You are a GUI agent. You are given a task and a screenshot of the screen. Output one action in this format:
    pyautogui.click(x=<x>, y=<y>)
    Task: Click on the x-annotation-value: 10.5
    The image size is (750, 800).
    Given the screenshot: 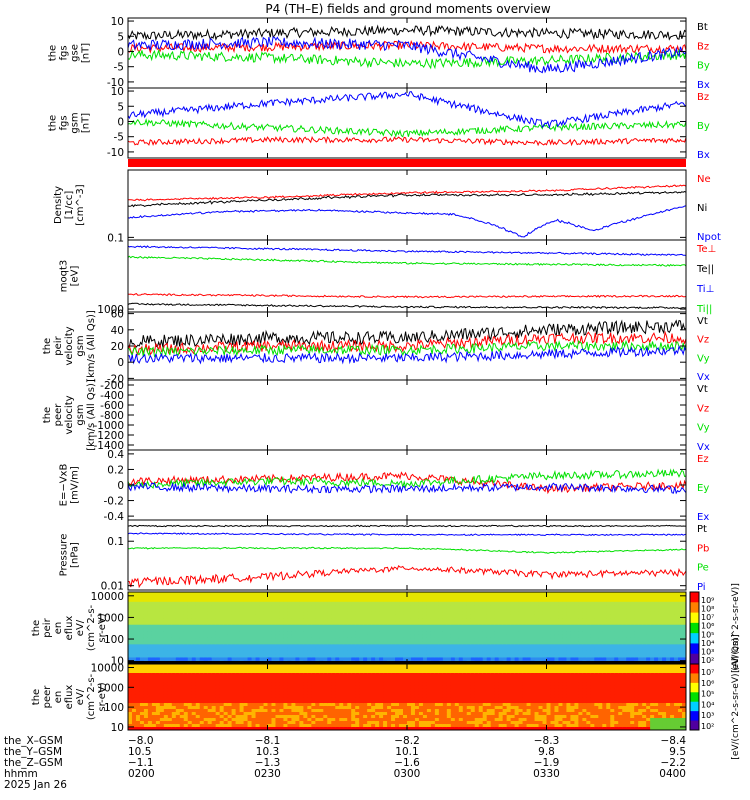 What is the action you would take?
    pyautogui.click(x=139, y=752)
    